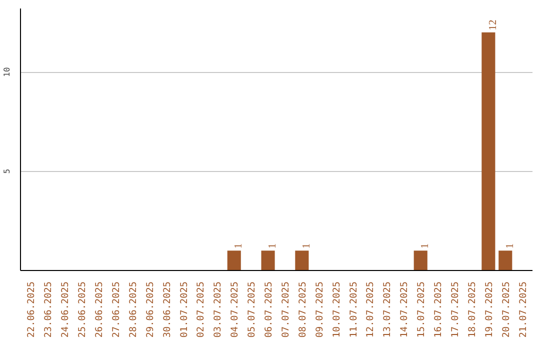  What do you see at coordinates (456, 309) in the screenshot?
I see `x-tick-label: 17.07.2025` at bounding box center [456, 309].